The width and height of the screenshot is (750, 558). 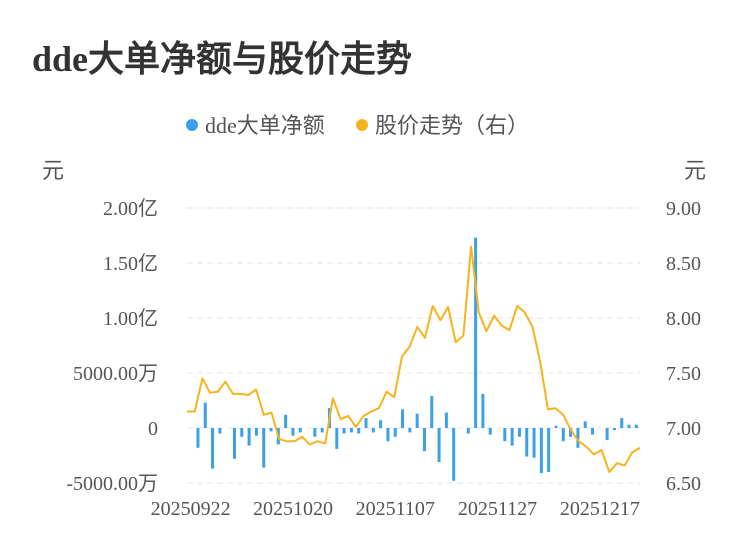 What do you see at coordinates (265, 125) in the screenshot?
I see `legend-label: dde大单净额` at bounding box center [265, 125].